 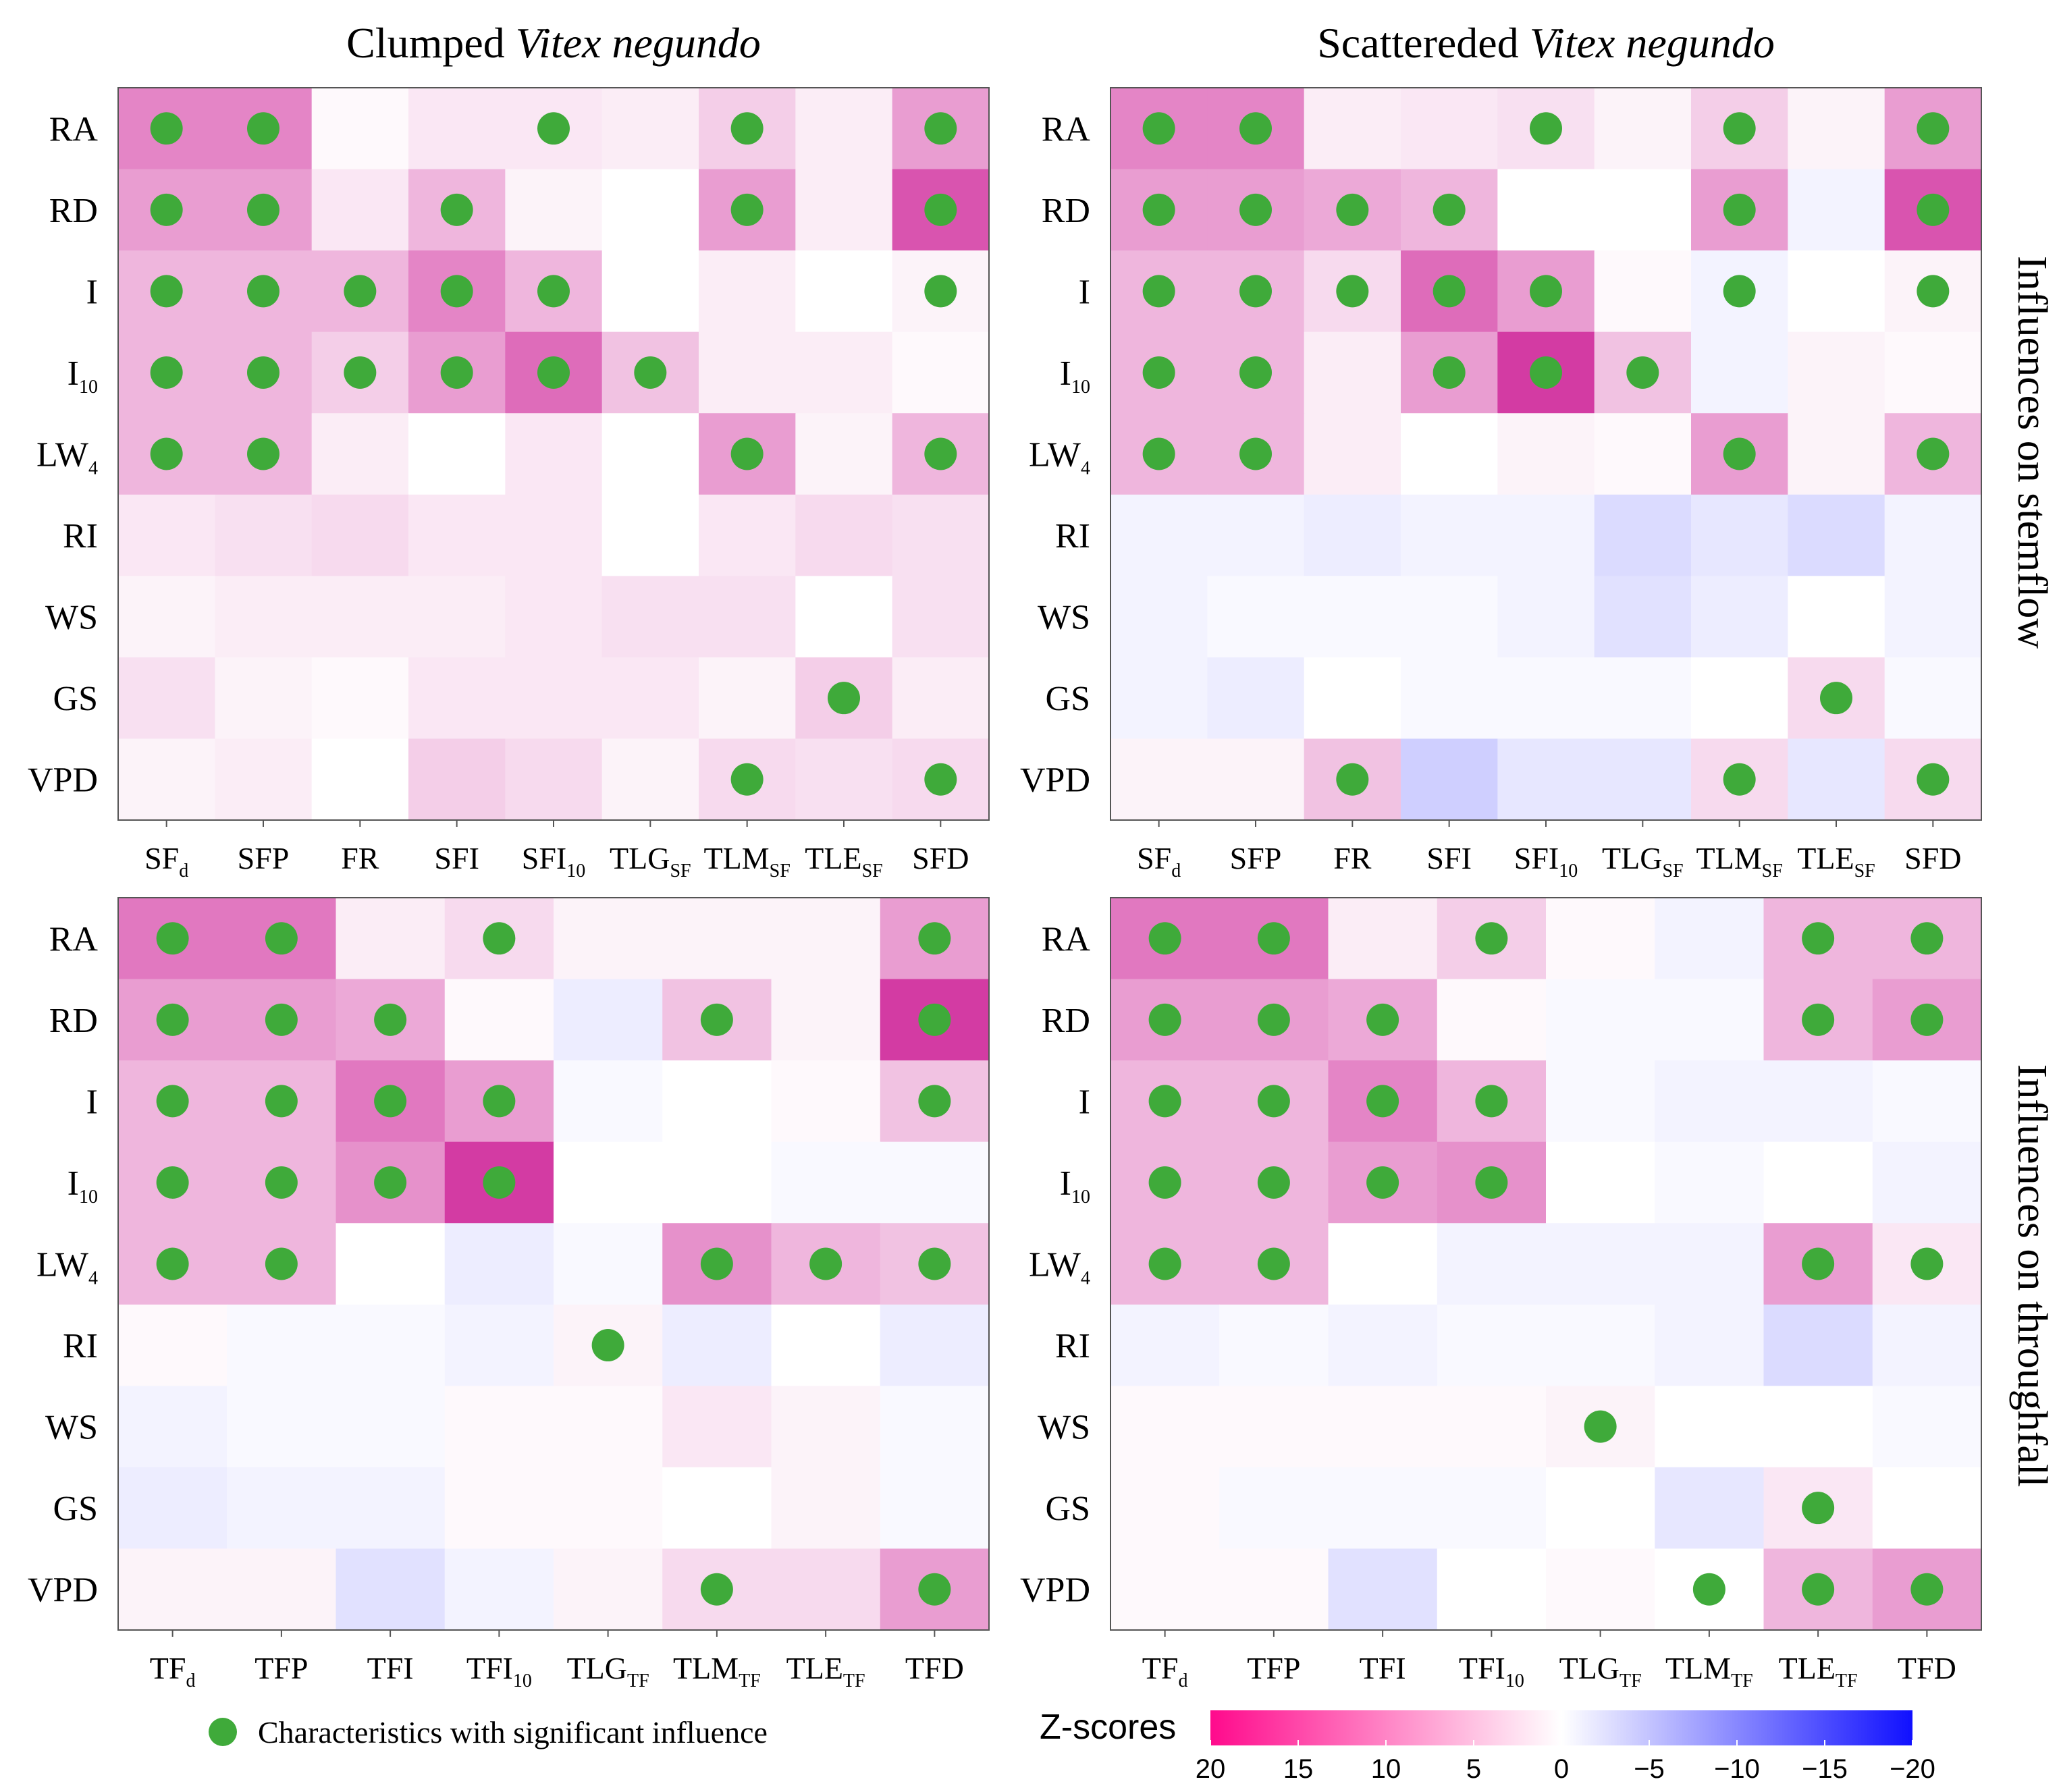 I want to click on cell-clumped-stemflow-r8-c7, so click(x=844, y=779).